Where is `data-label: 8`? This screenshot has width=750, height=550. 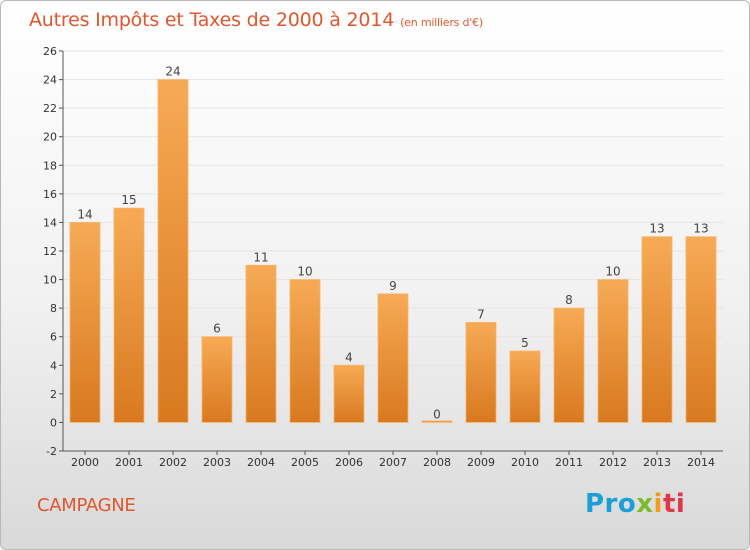 data-label: 8 is located at coordinates (569, 300).